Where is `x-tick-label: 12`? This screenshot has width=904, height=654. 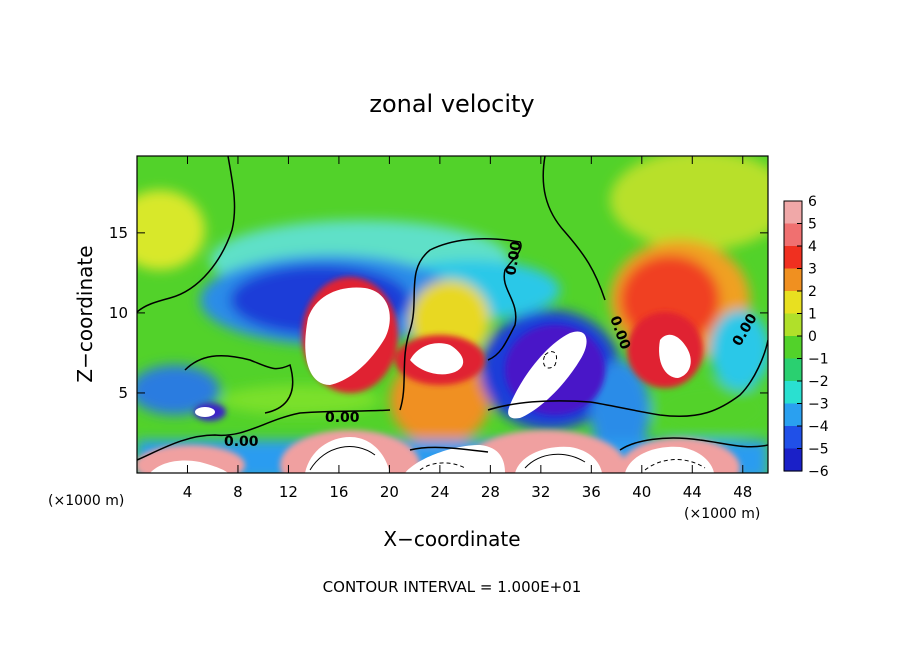 x-tick-label: 12 is located at coordinates (288, 492).